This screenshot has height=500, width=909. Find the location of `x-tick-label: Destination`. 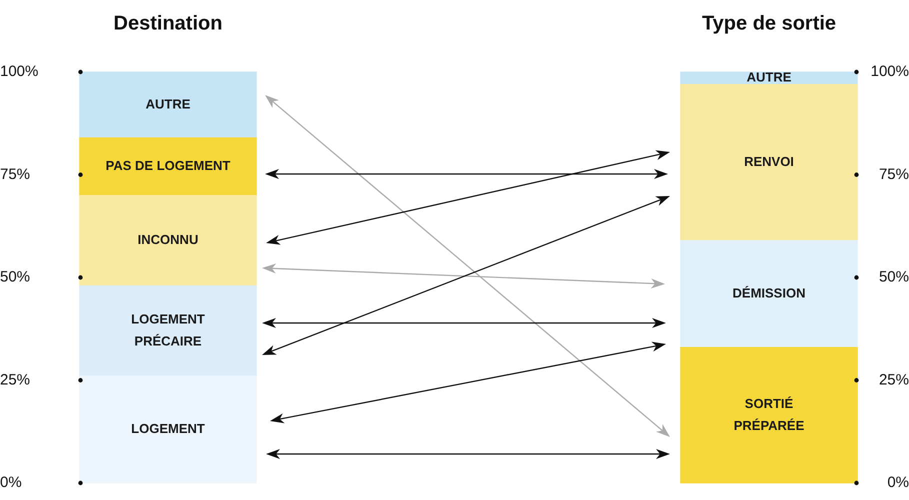

x-tick-label: Destination is located at coordinates (168, 23).